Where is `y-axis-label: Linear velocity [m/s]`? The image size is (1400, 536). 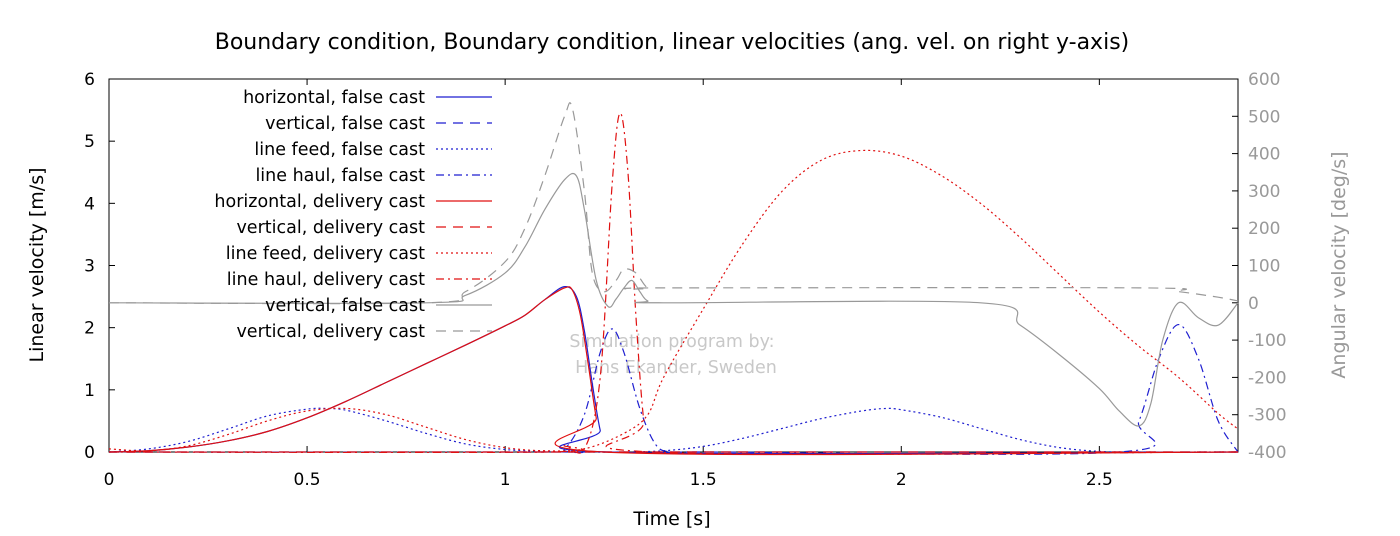 y-axis-label: Linear velocity [m/s] is located at coordinates (37, 264).